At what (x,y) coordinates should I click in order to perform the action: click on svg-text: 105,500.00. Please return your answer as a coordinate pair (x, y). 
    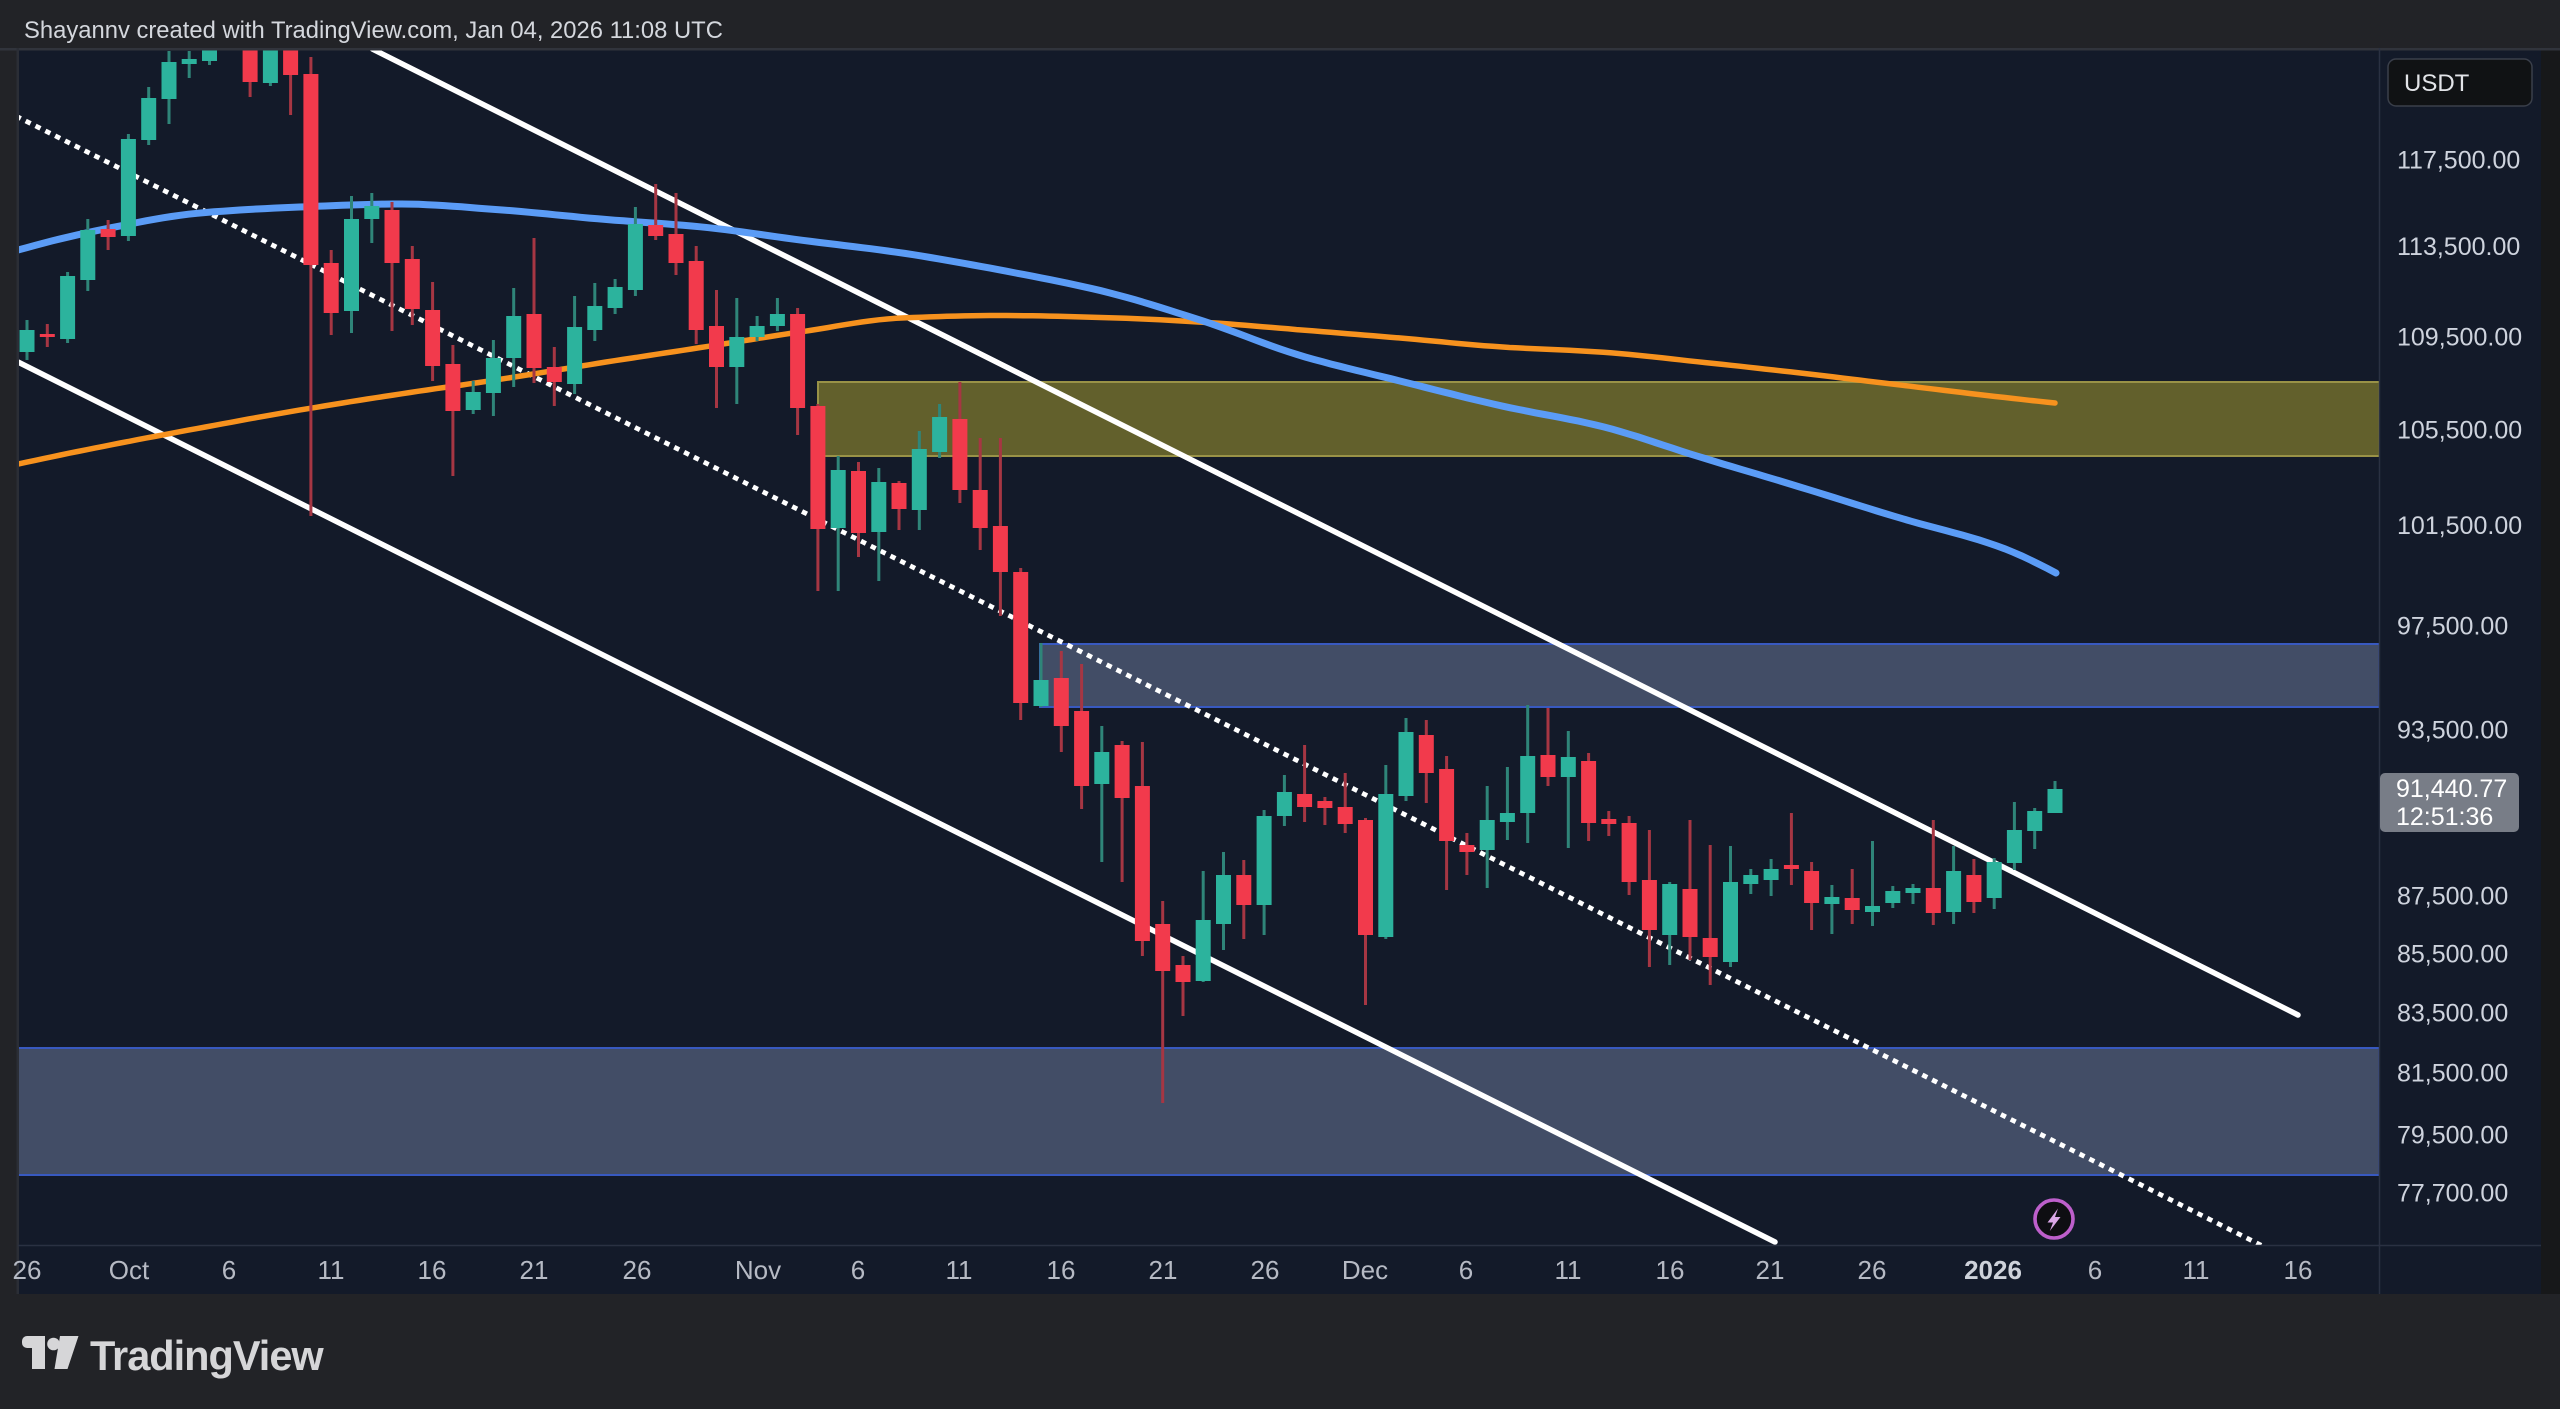
    Looking at the image, I should click on (2459, 431).